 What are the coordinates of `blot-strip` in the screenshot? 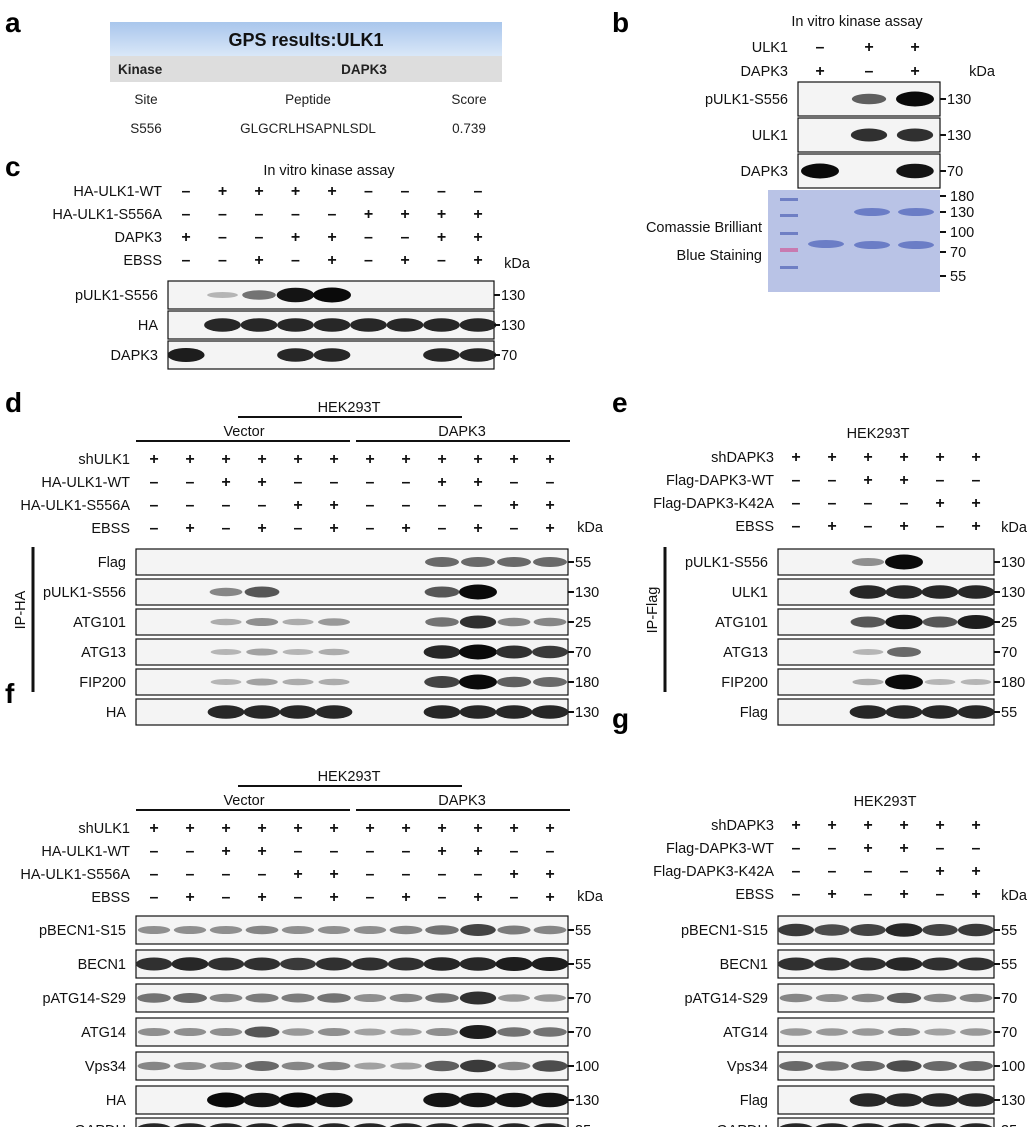 It's located at (886, 1066).